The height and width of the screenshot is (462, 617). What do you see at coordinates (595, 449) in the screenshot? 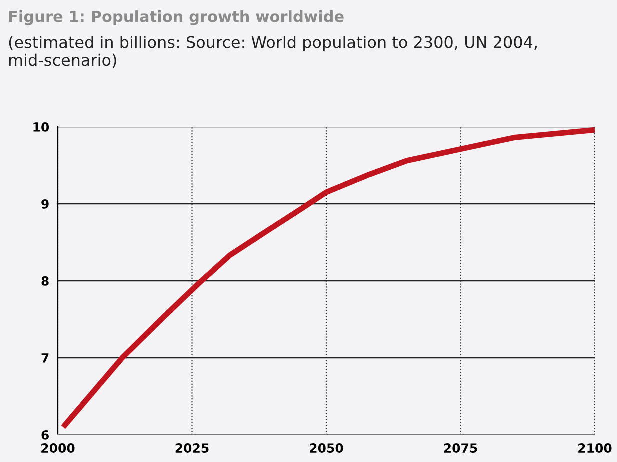
I see `x-tick-label: 2100` at bounding box center [595, 449].